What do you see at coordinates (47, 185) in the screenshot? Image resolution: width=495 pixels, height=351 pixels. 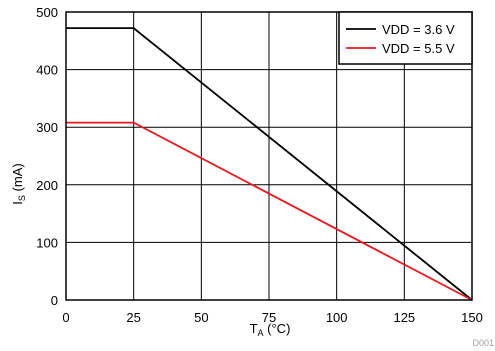 I see `y-tick-label: 200` at bounding box center [47, 185].